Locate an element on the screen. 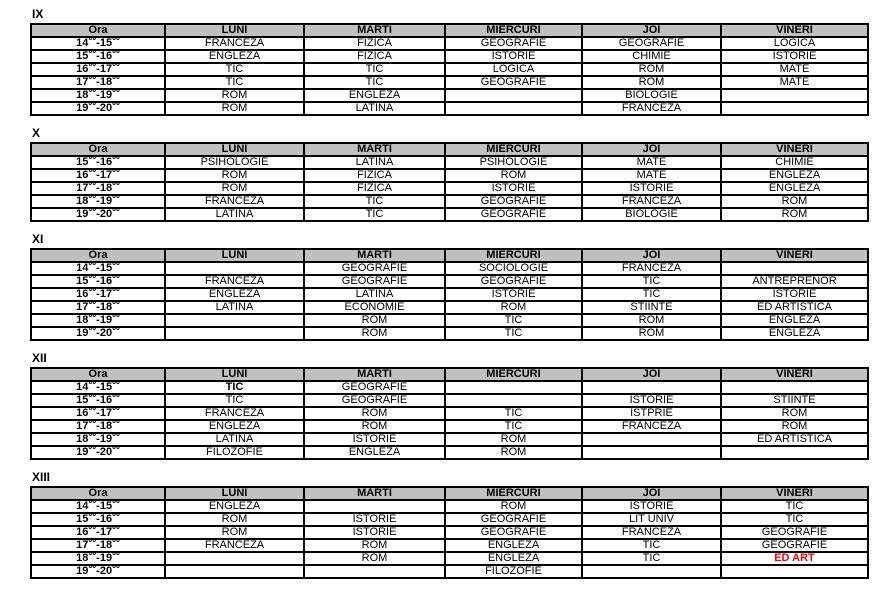 Image resolution: width=877 pixels, height=599 pixels. class-label-XIII: XIII is located at coordinates (41, 477).